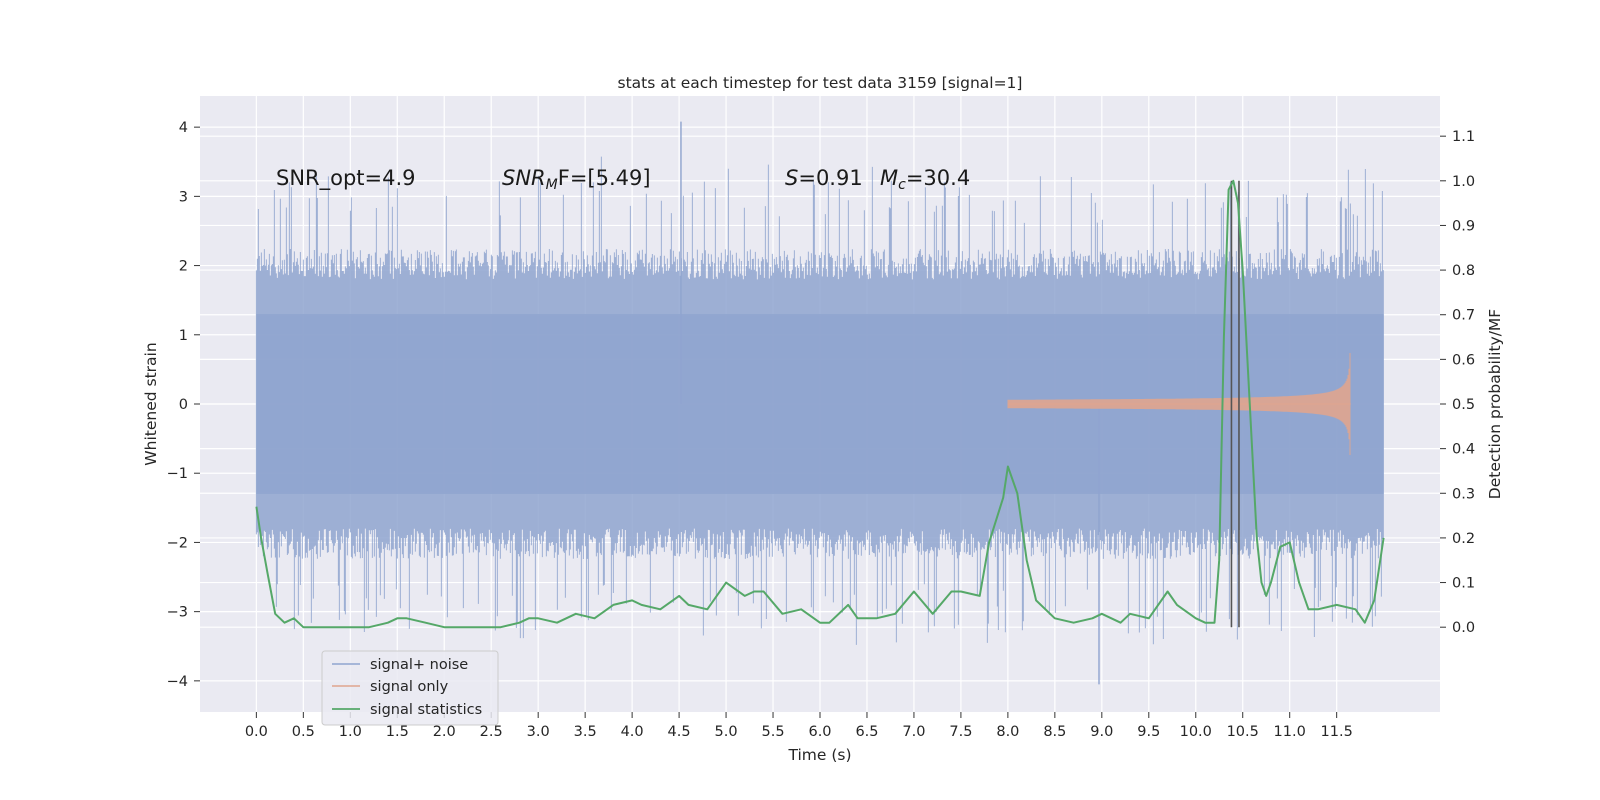 The height and width of the screenshot is (800, 1600). Describe the element at coordinates (1235, 404) in the screenshot. I see `vertical-markers` at that location.